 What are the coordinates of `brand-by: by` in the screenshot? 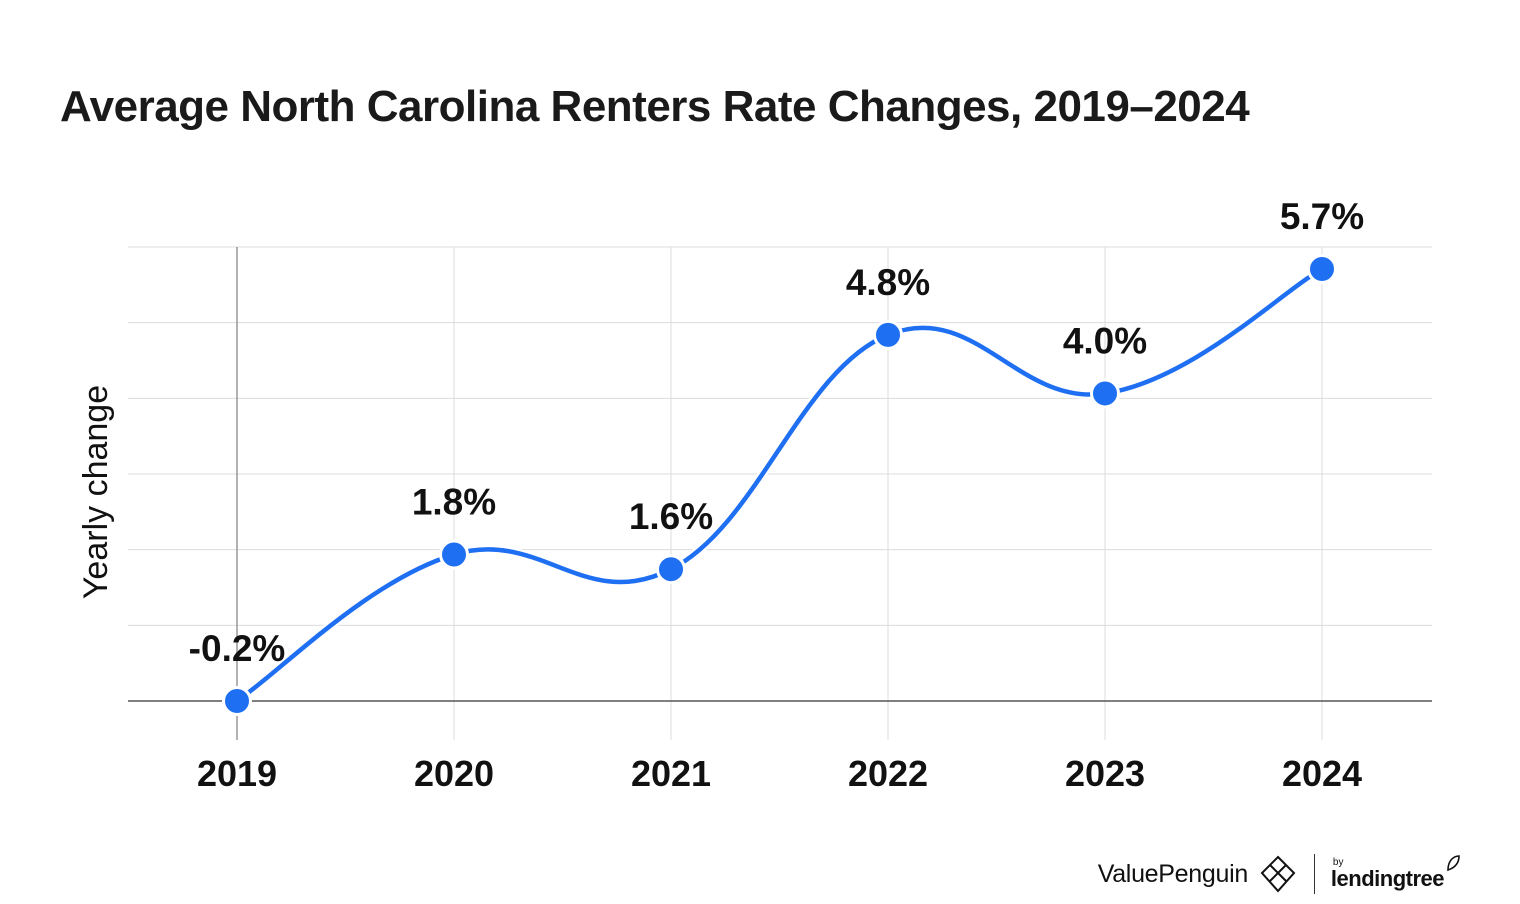 It's located at (1338, 862).